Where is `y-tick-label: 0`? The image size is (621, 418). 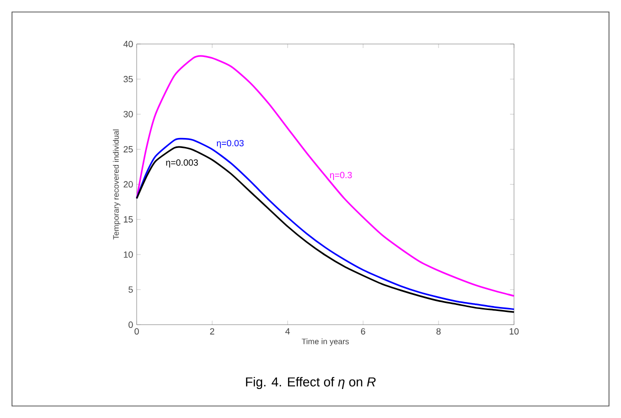
y-tick-label: 0 is located at coordinates (130, 325).